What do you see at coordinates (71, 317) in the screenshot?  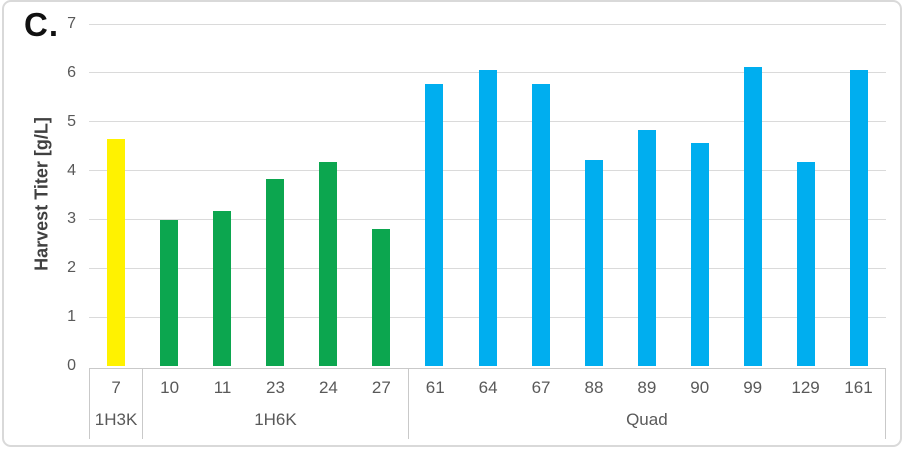 I see `y-tick-label-1: 1` at bounding box center [71, 317].